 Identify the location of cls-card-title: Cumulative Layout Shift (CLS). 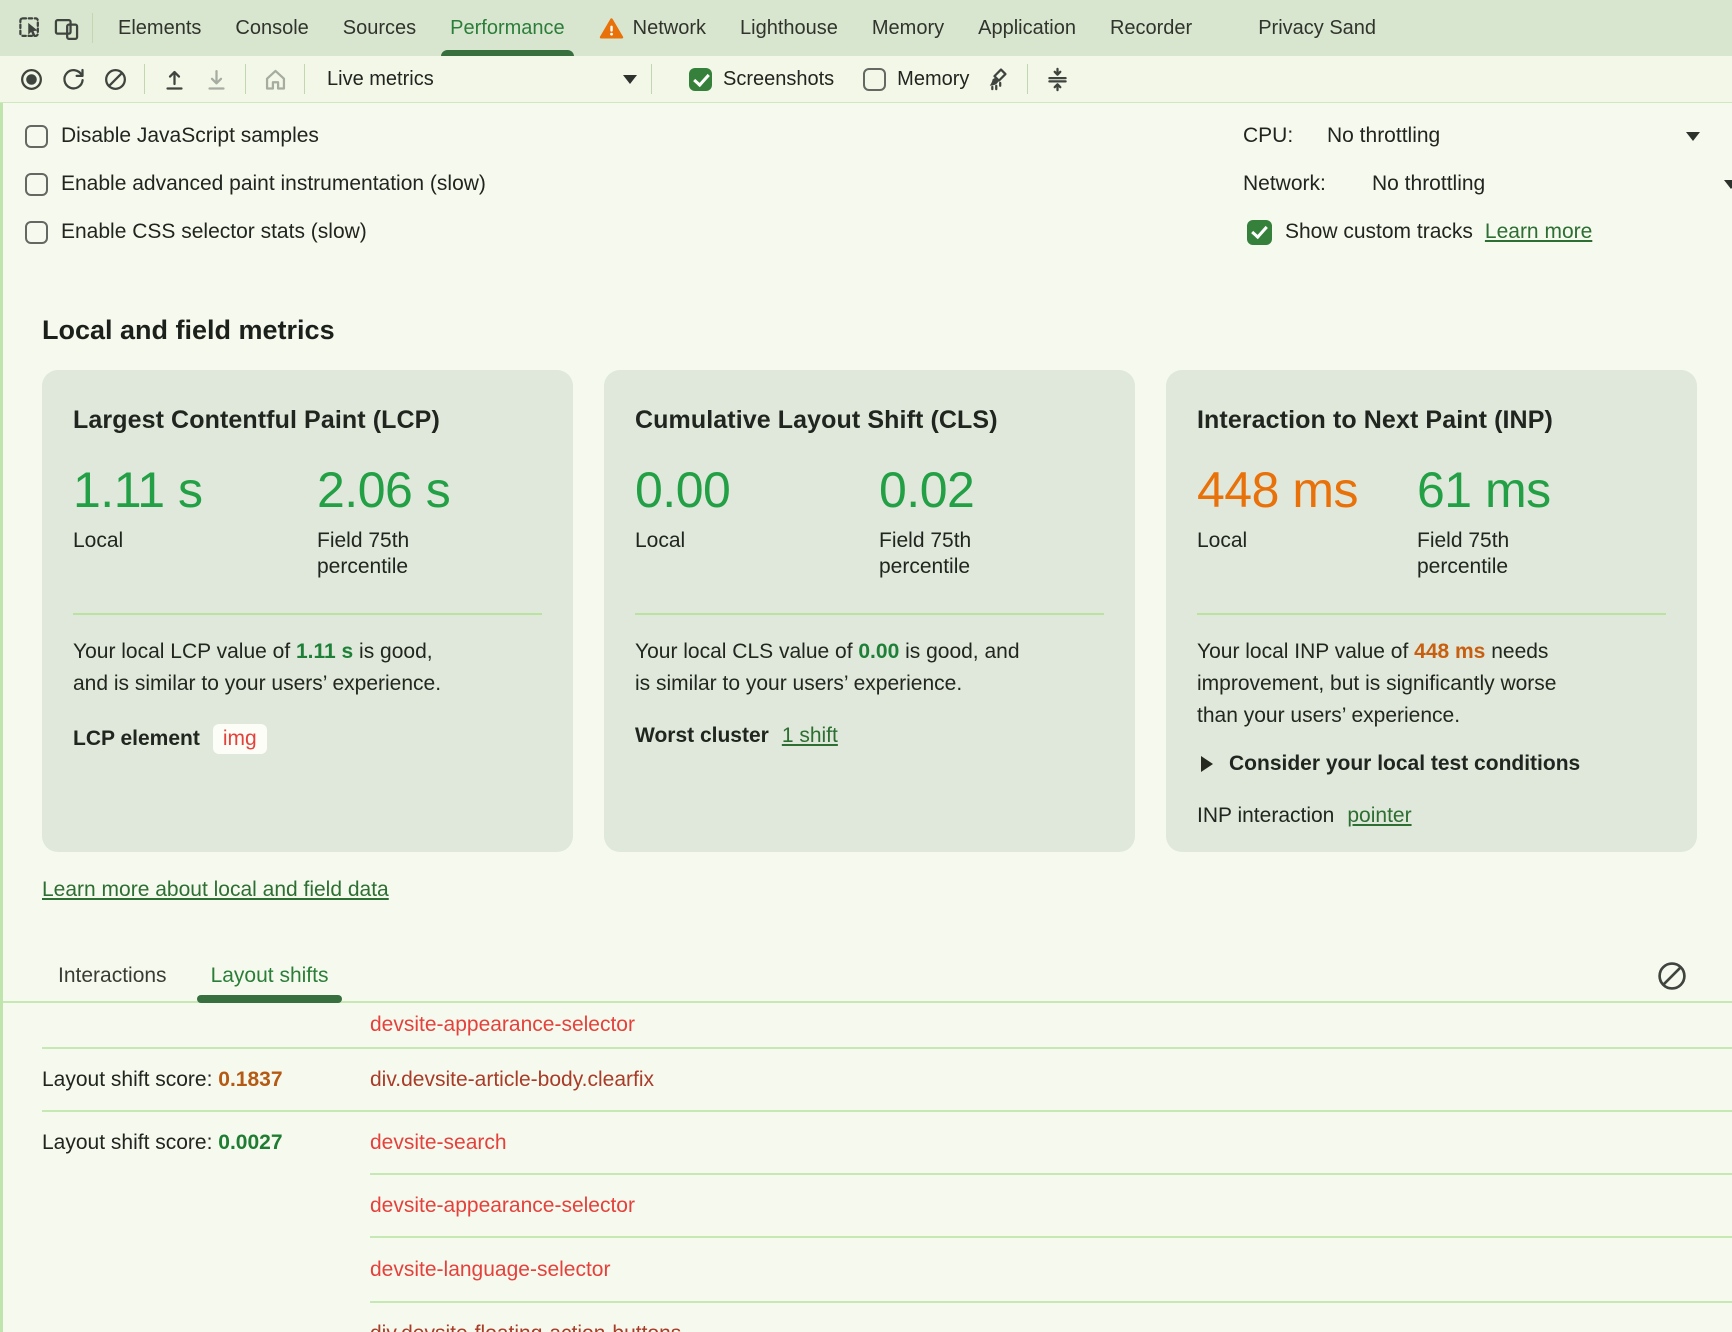
(816, 420).